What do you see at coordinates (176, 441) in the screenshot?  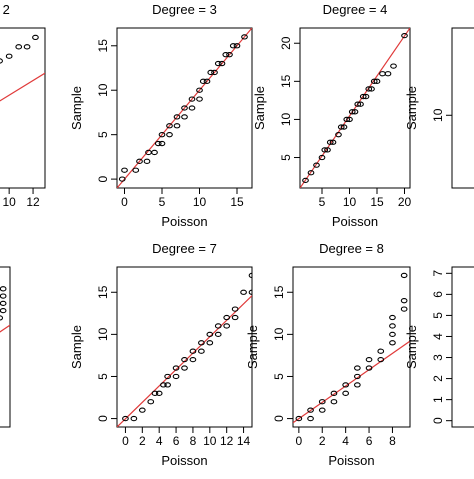 I see `x-tick-label: 6` at bounding box center [176, 441].